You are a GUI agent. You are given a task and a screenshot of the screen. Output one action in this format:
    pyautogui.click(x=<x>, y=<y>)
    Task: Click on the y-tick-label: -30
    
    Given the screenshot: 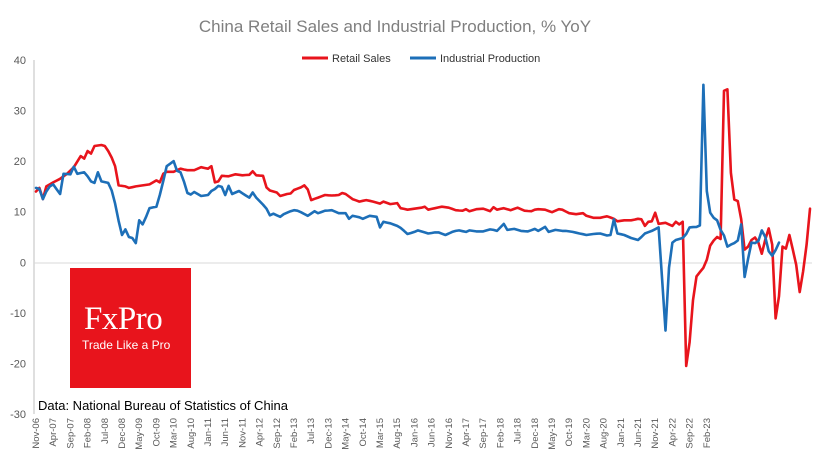 What is the action you would take?
    pyautogui.click(x=18, y=415)
    